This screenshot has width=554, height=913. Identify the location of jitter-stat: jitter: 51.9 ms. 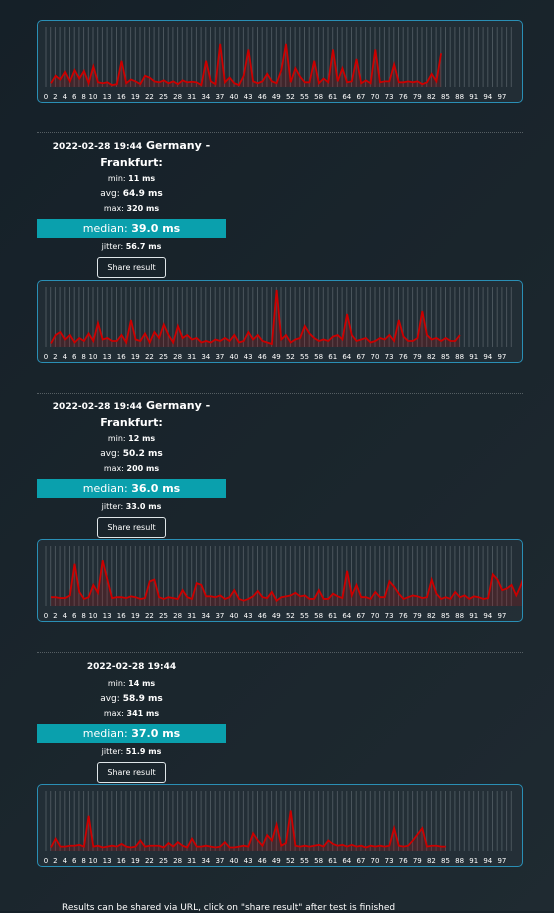
(131, 751).